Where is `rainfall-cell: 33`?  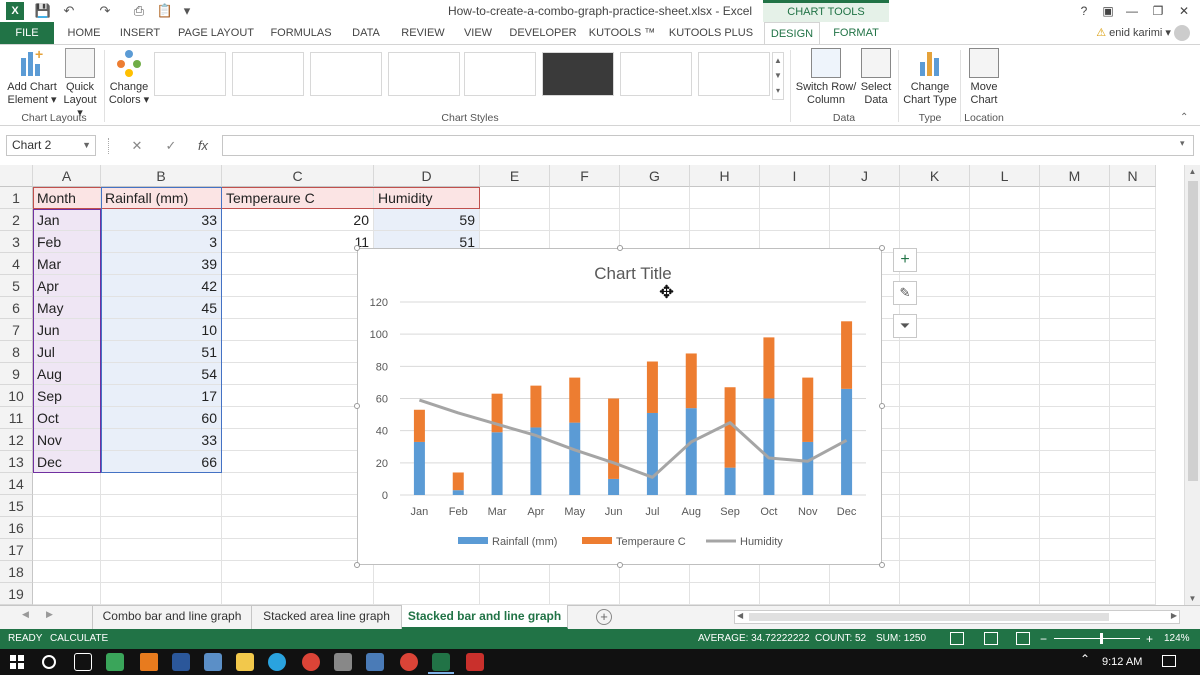
rainfall-cell: 33 is located at coordinates (161, 440).